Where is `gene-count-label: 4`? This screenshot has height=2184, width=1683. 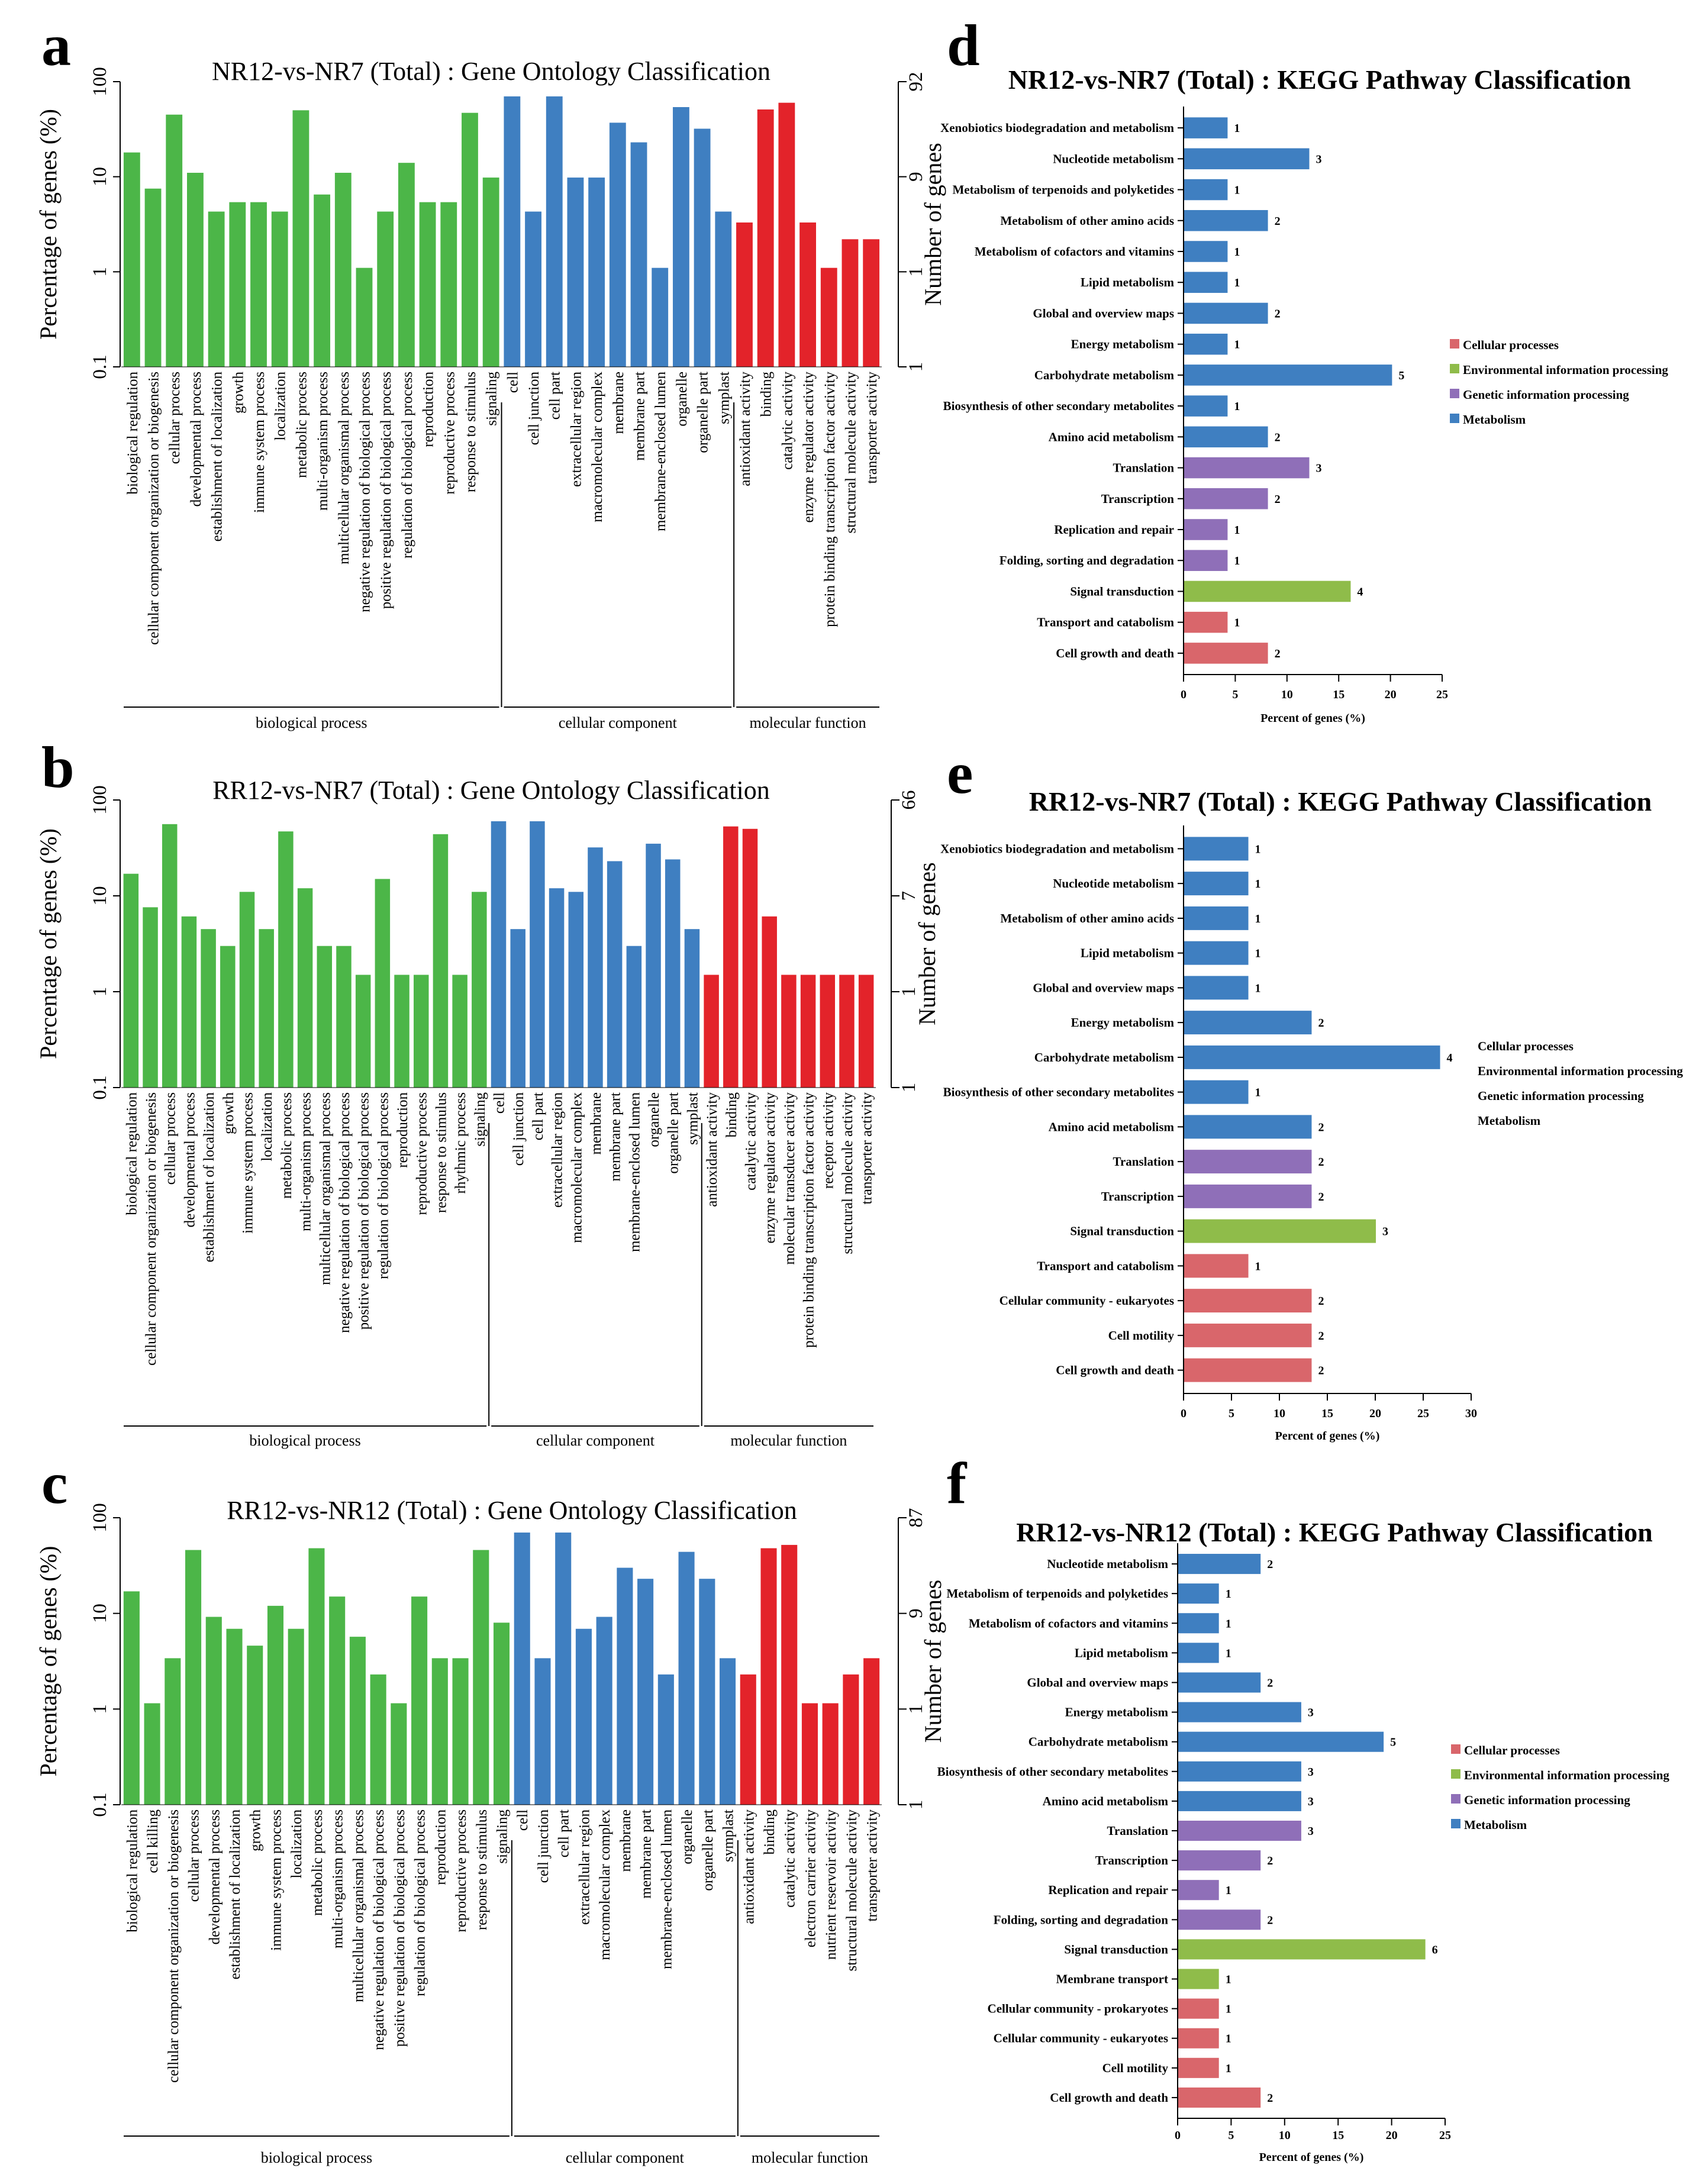
gene-count-label: 4 is located at coordinates (1450, 1057).